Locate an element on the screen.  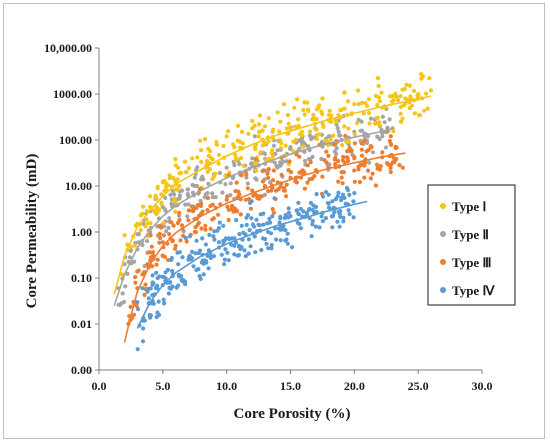
x-axis-title: Core Porosity (%) is located at coordinates (292, 414).